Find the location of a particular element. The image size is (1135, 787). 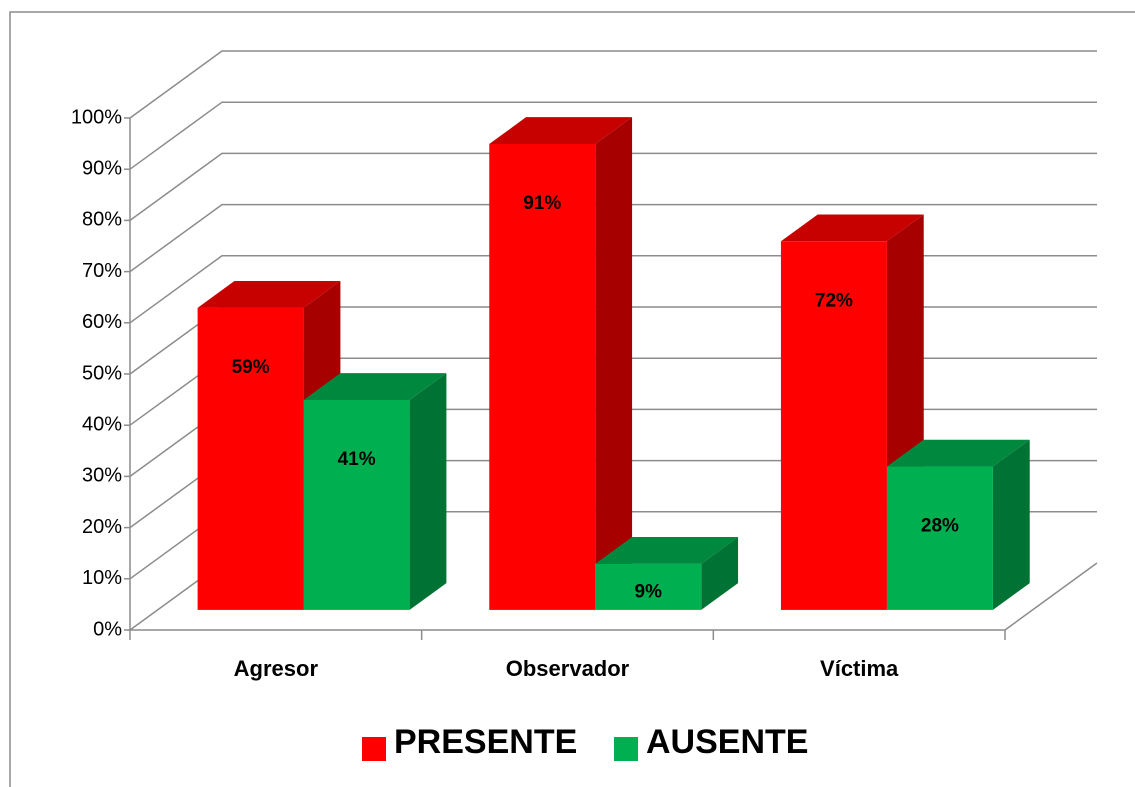

y-tick-label: 80% is located at coordinates (102, 220).